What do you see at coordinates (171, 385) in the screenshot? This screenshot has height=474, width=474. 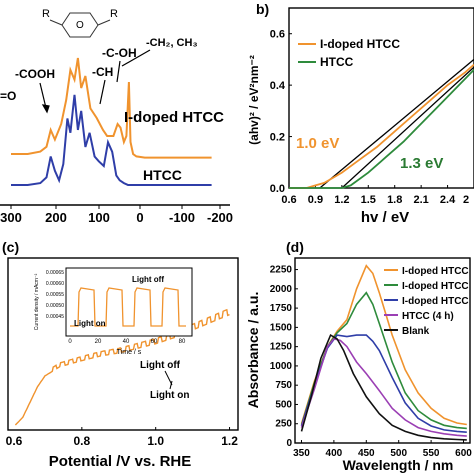 I see `panel-c-arrow` at bounding box center [171, 385].